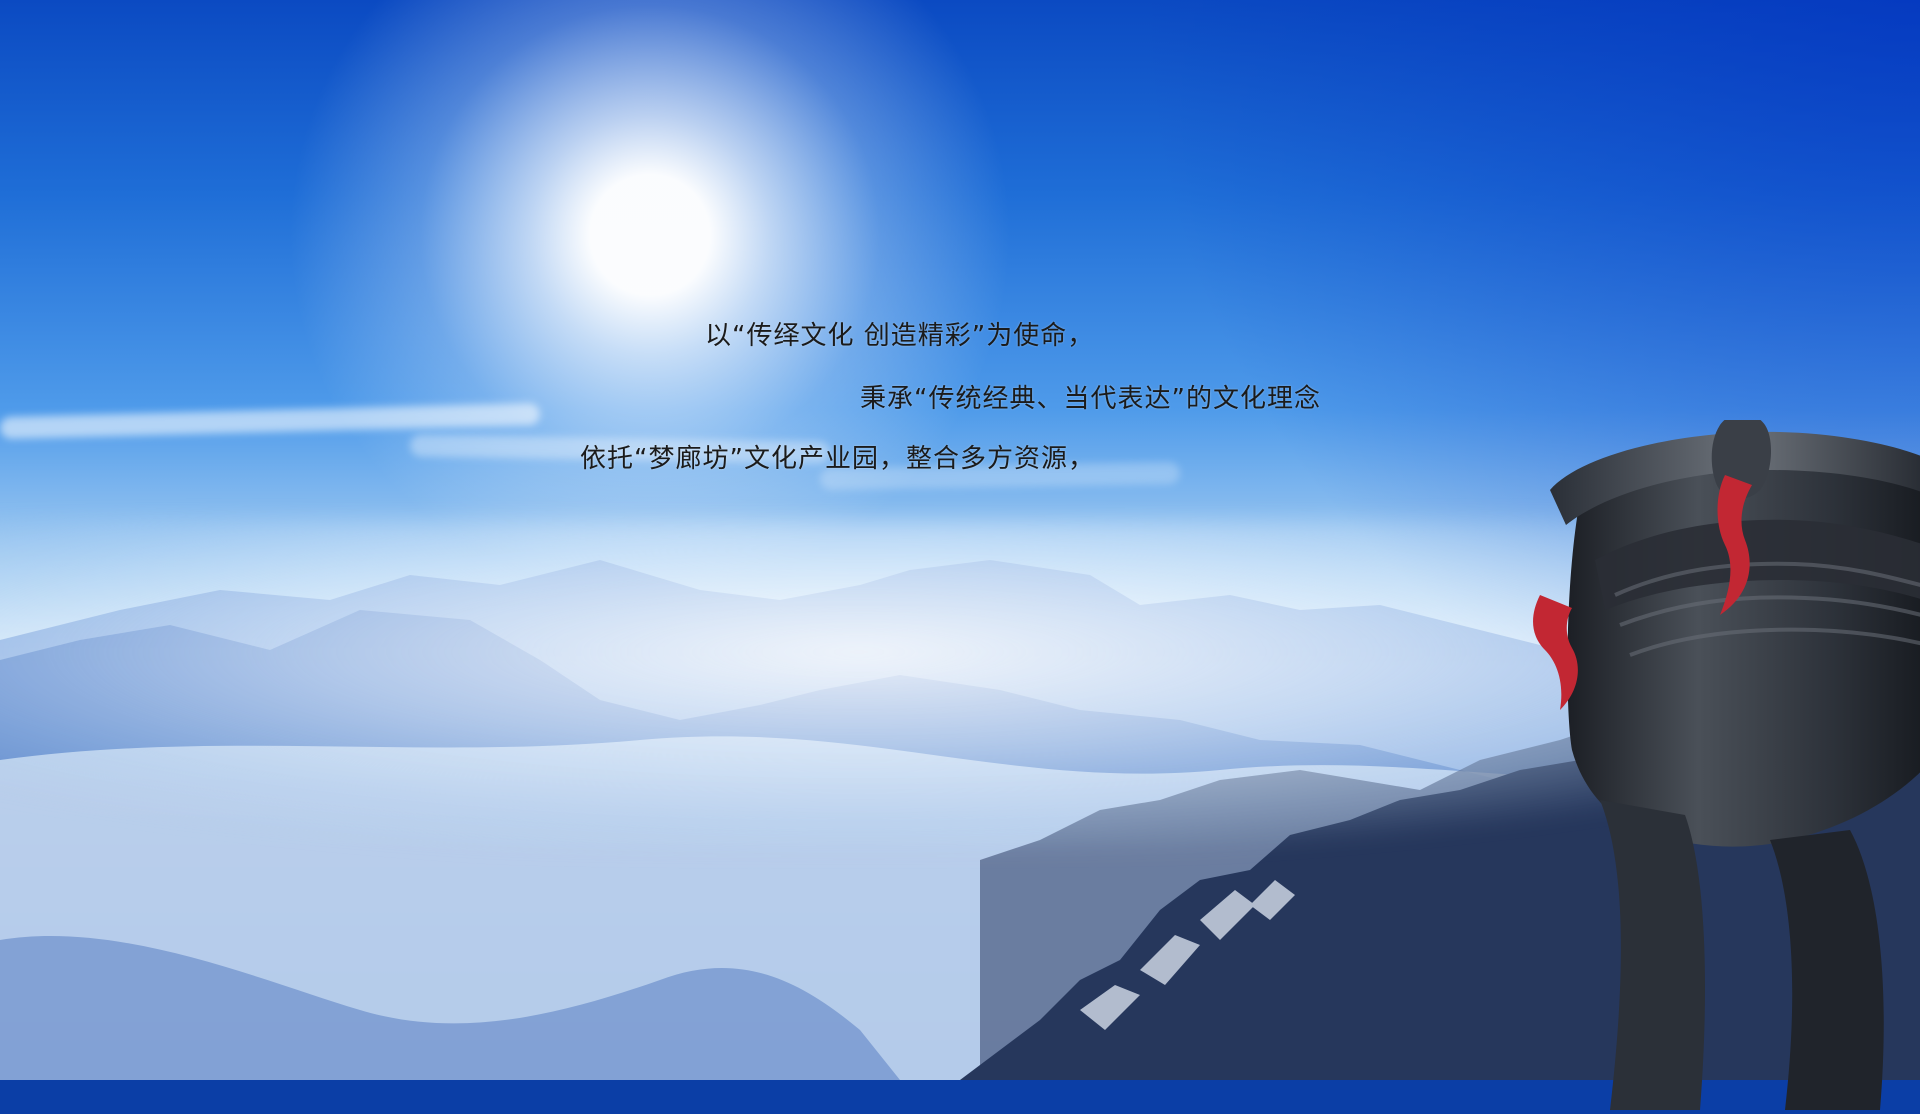 The height and width of the screenshot is (1114, 1920). I want to click on vessel-leg-left, so click(1652, 955).